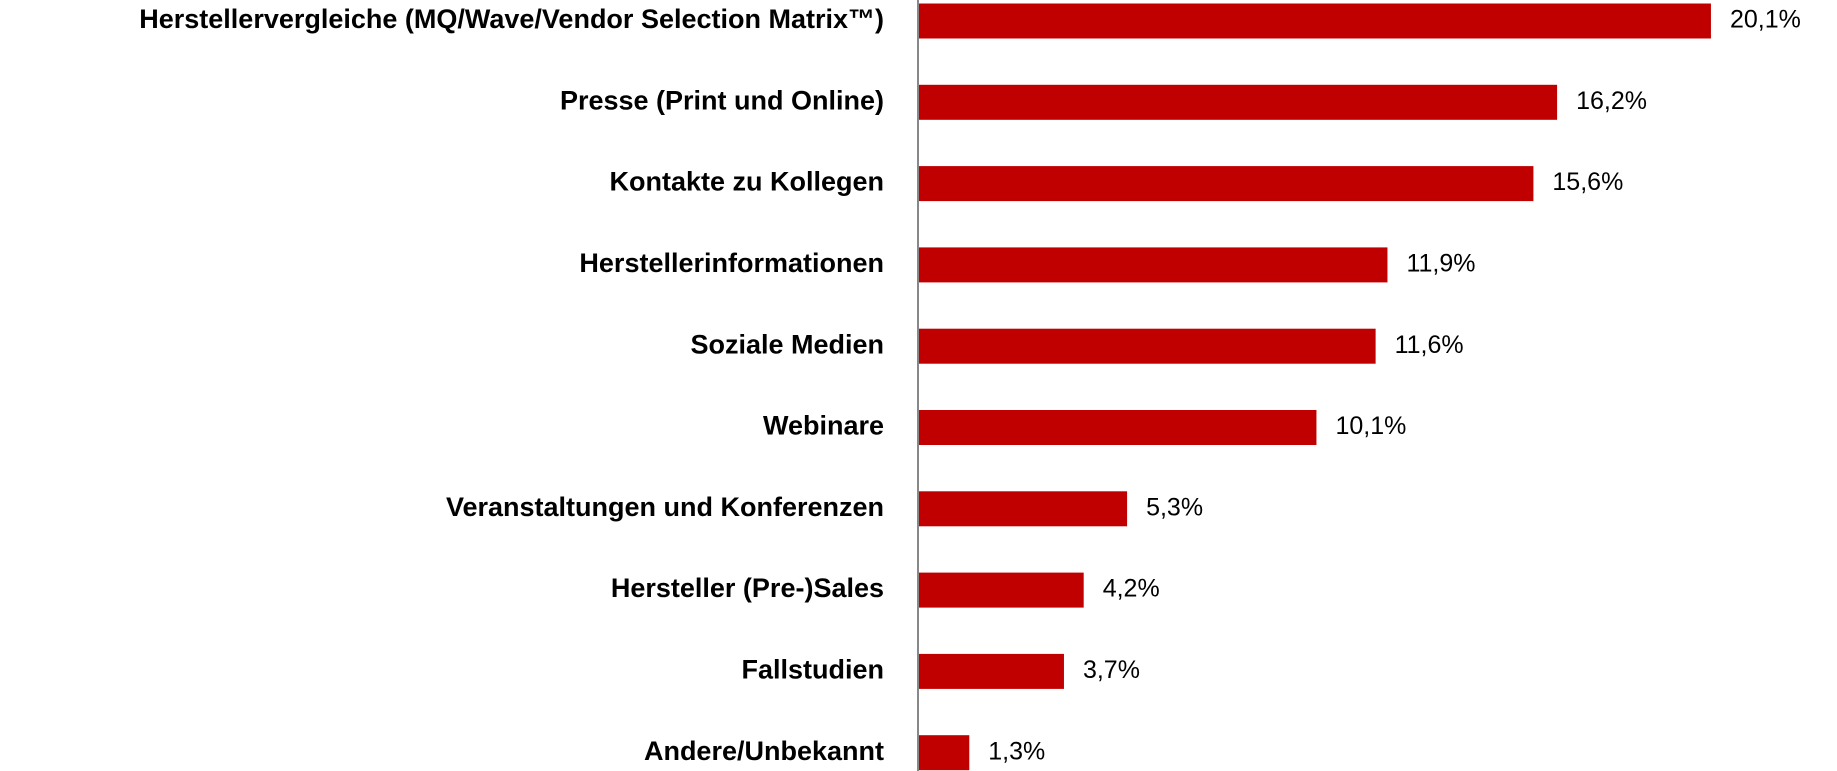  Describe the element at coordinates (1440, 264) in the screenshot. I see `value-label: 11,9%` at that location.